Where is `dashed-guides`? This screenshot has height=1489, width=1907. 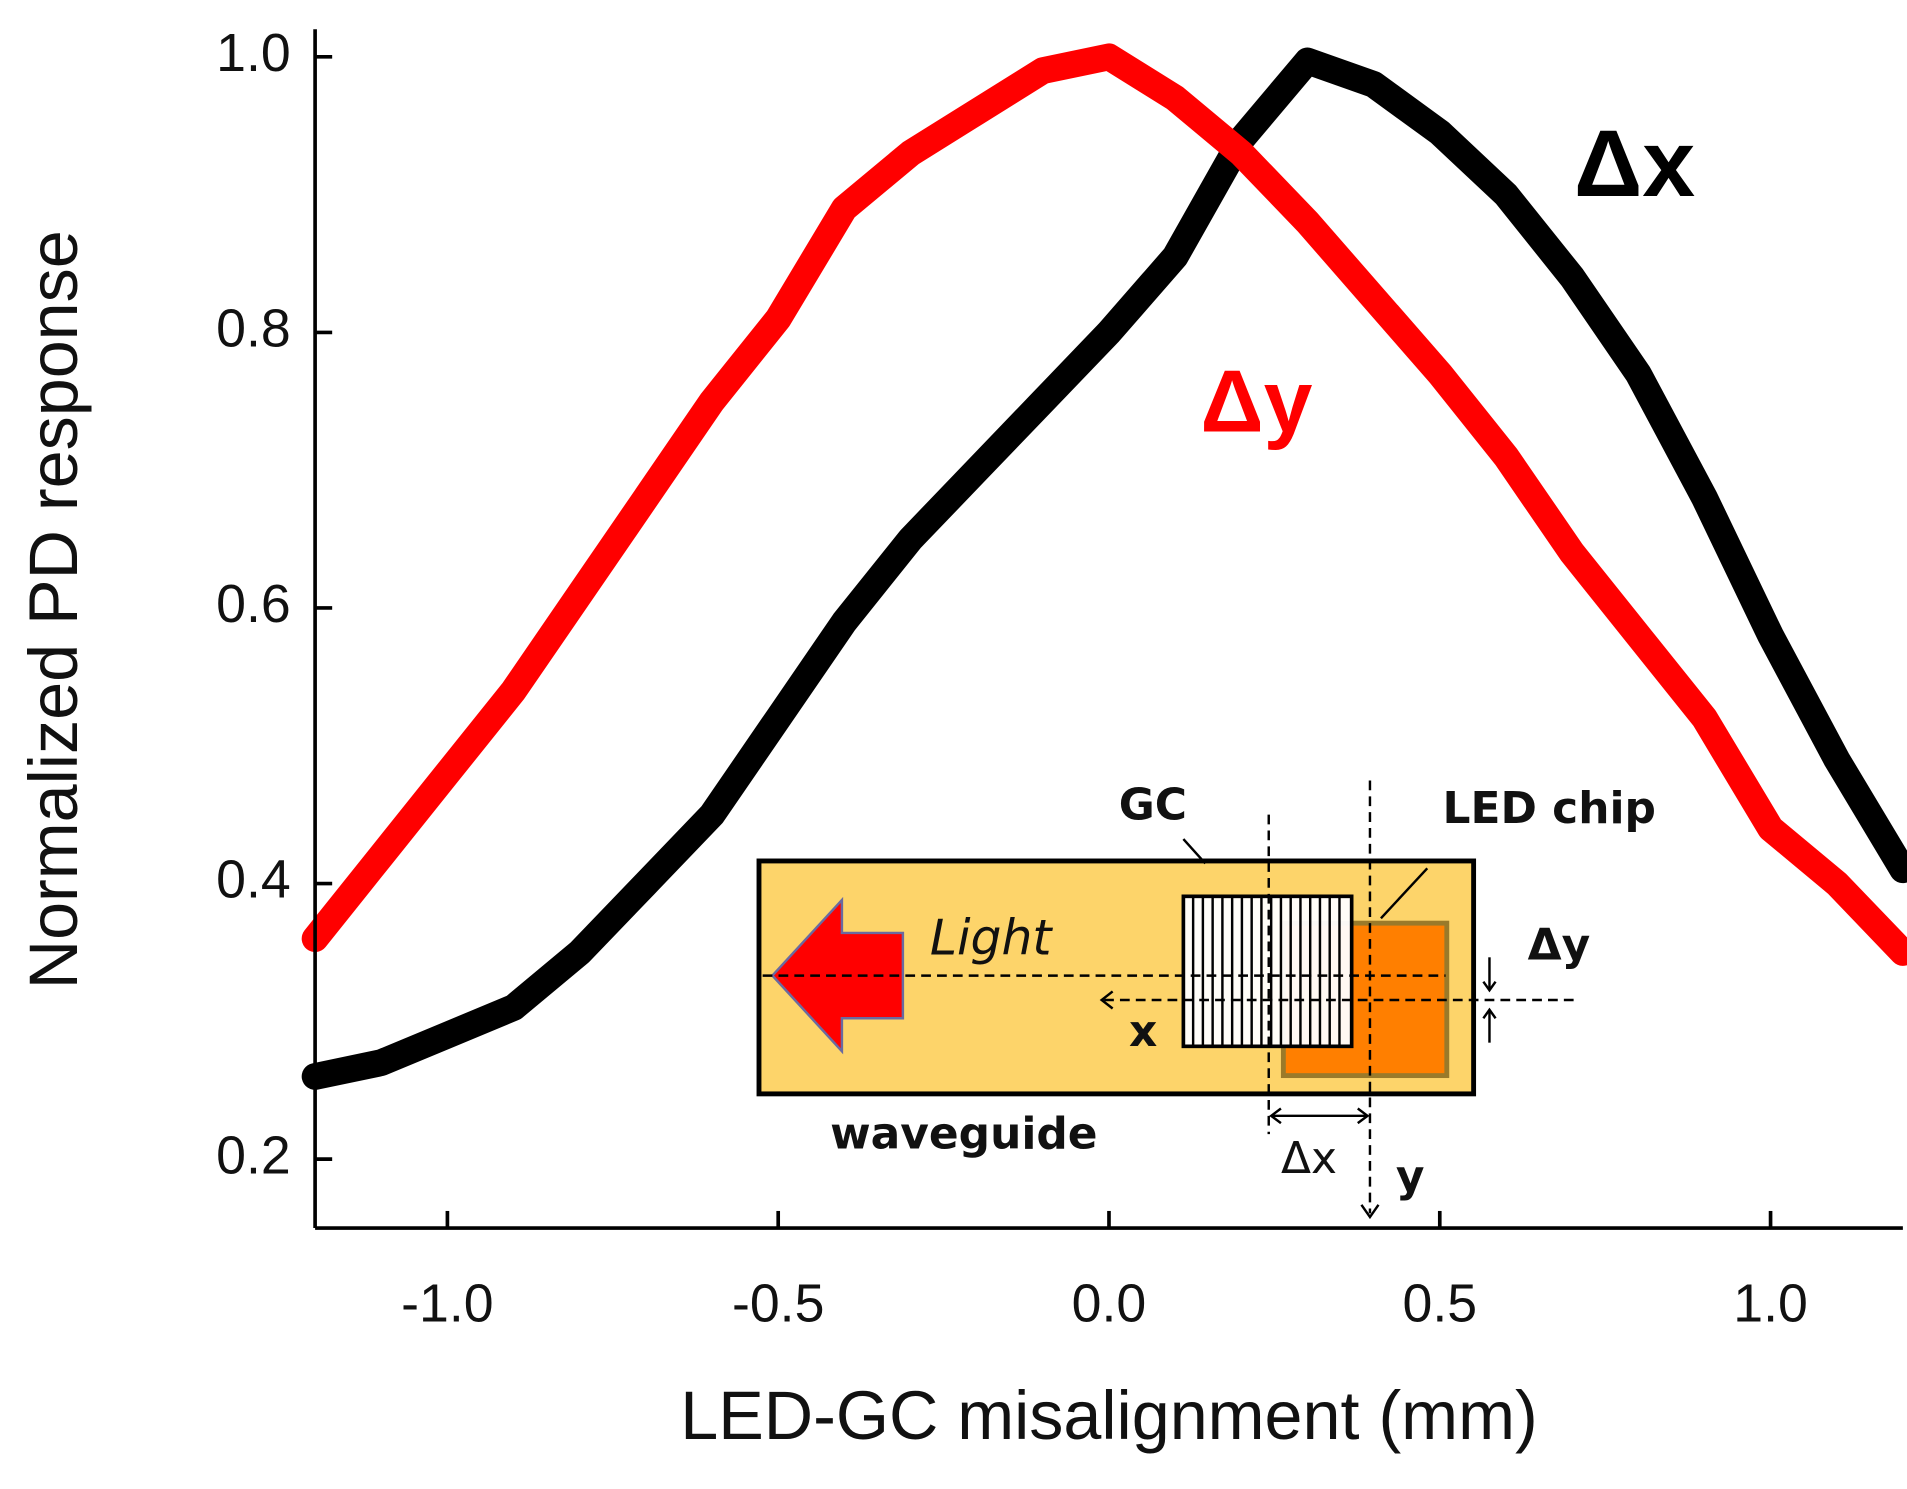 dashed-guides is located at coordinates (1171, 997).